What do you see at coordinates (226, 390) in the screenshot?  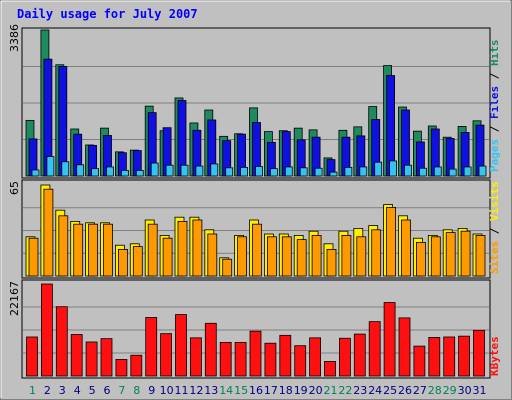 I see `day-label-14: 14` at bounding box center [226, 390].